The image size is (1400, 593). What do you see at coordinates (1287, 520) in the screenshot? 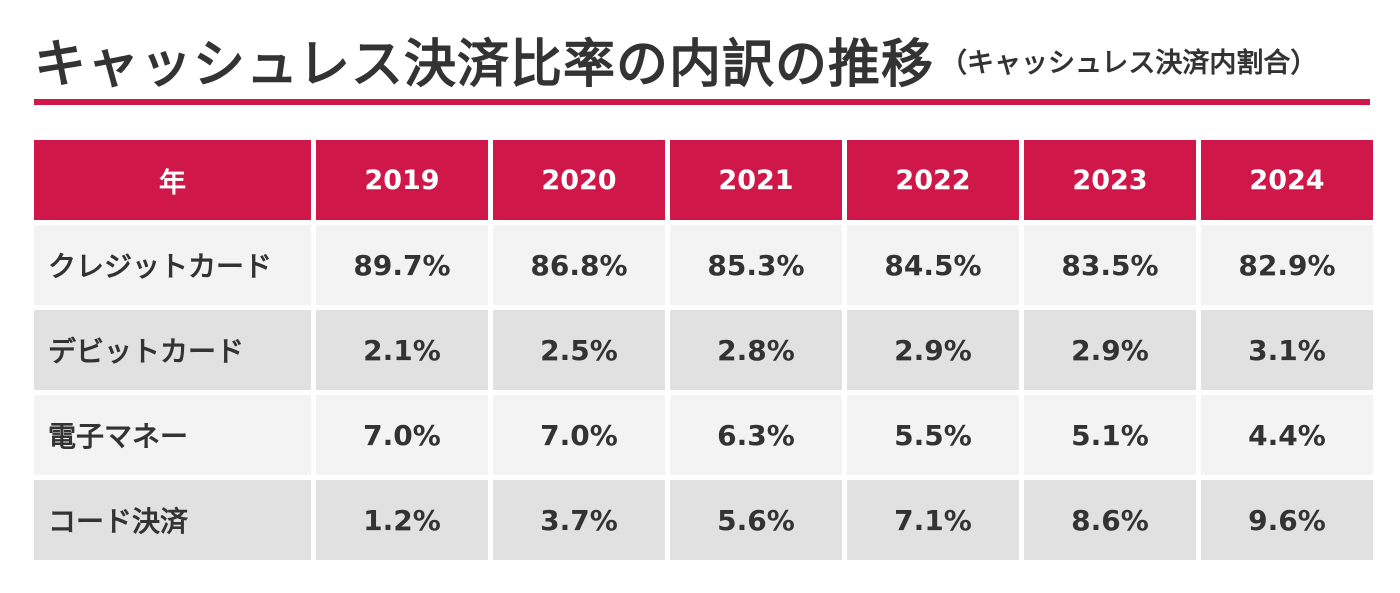
I see `table-cell: 9.6%` at bounding box center [1287, 520].